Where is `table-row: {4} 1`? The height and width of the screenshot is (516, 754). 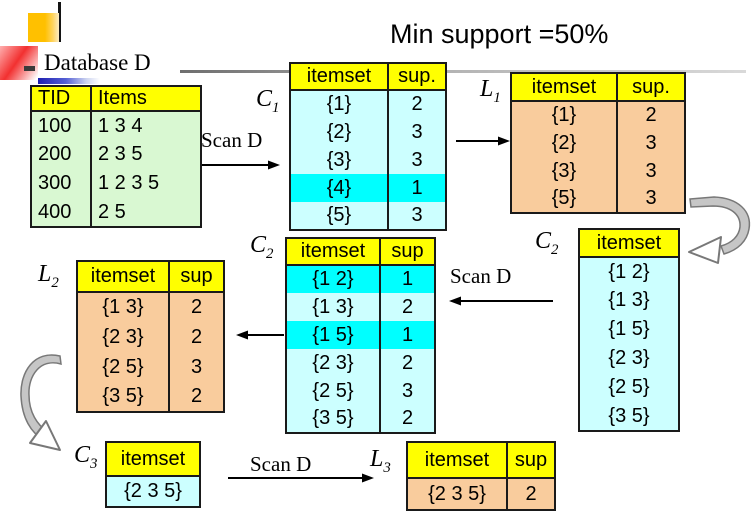 table-row: {4} 1 is located at coordinates (368, 188).